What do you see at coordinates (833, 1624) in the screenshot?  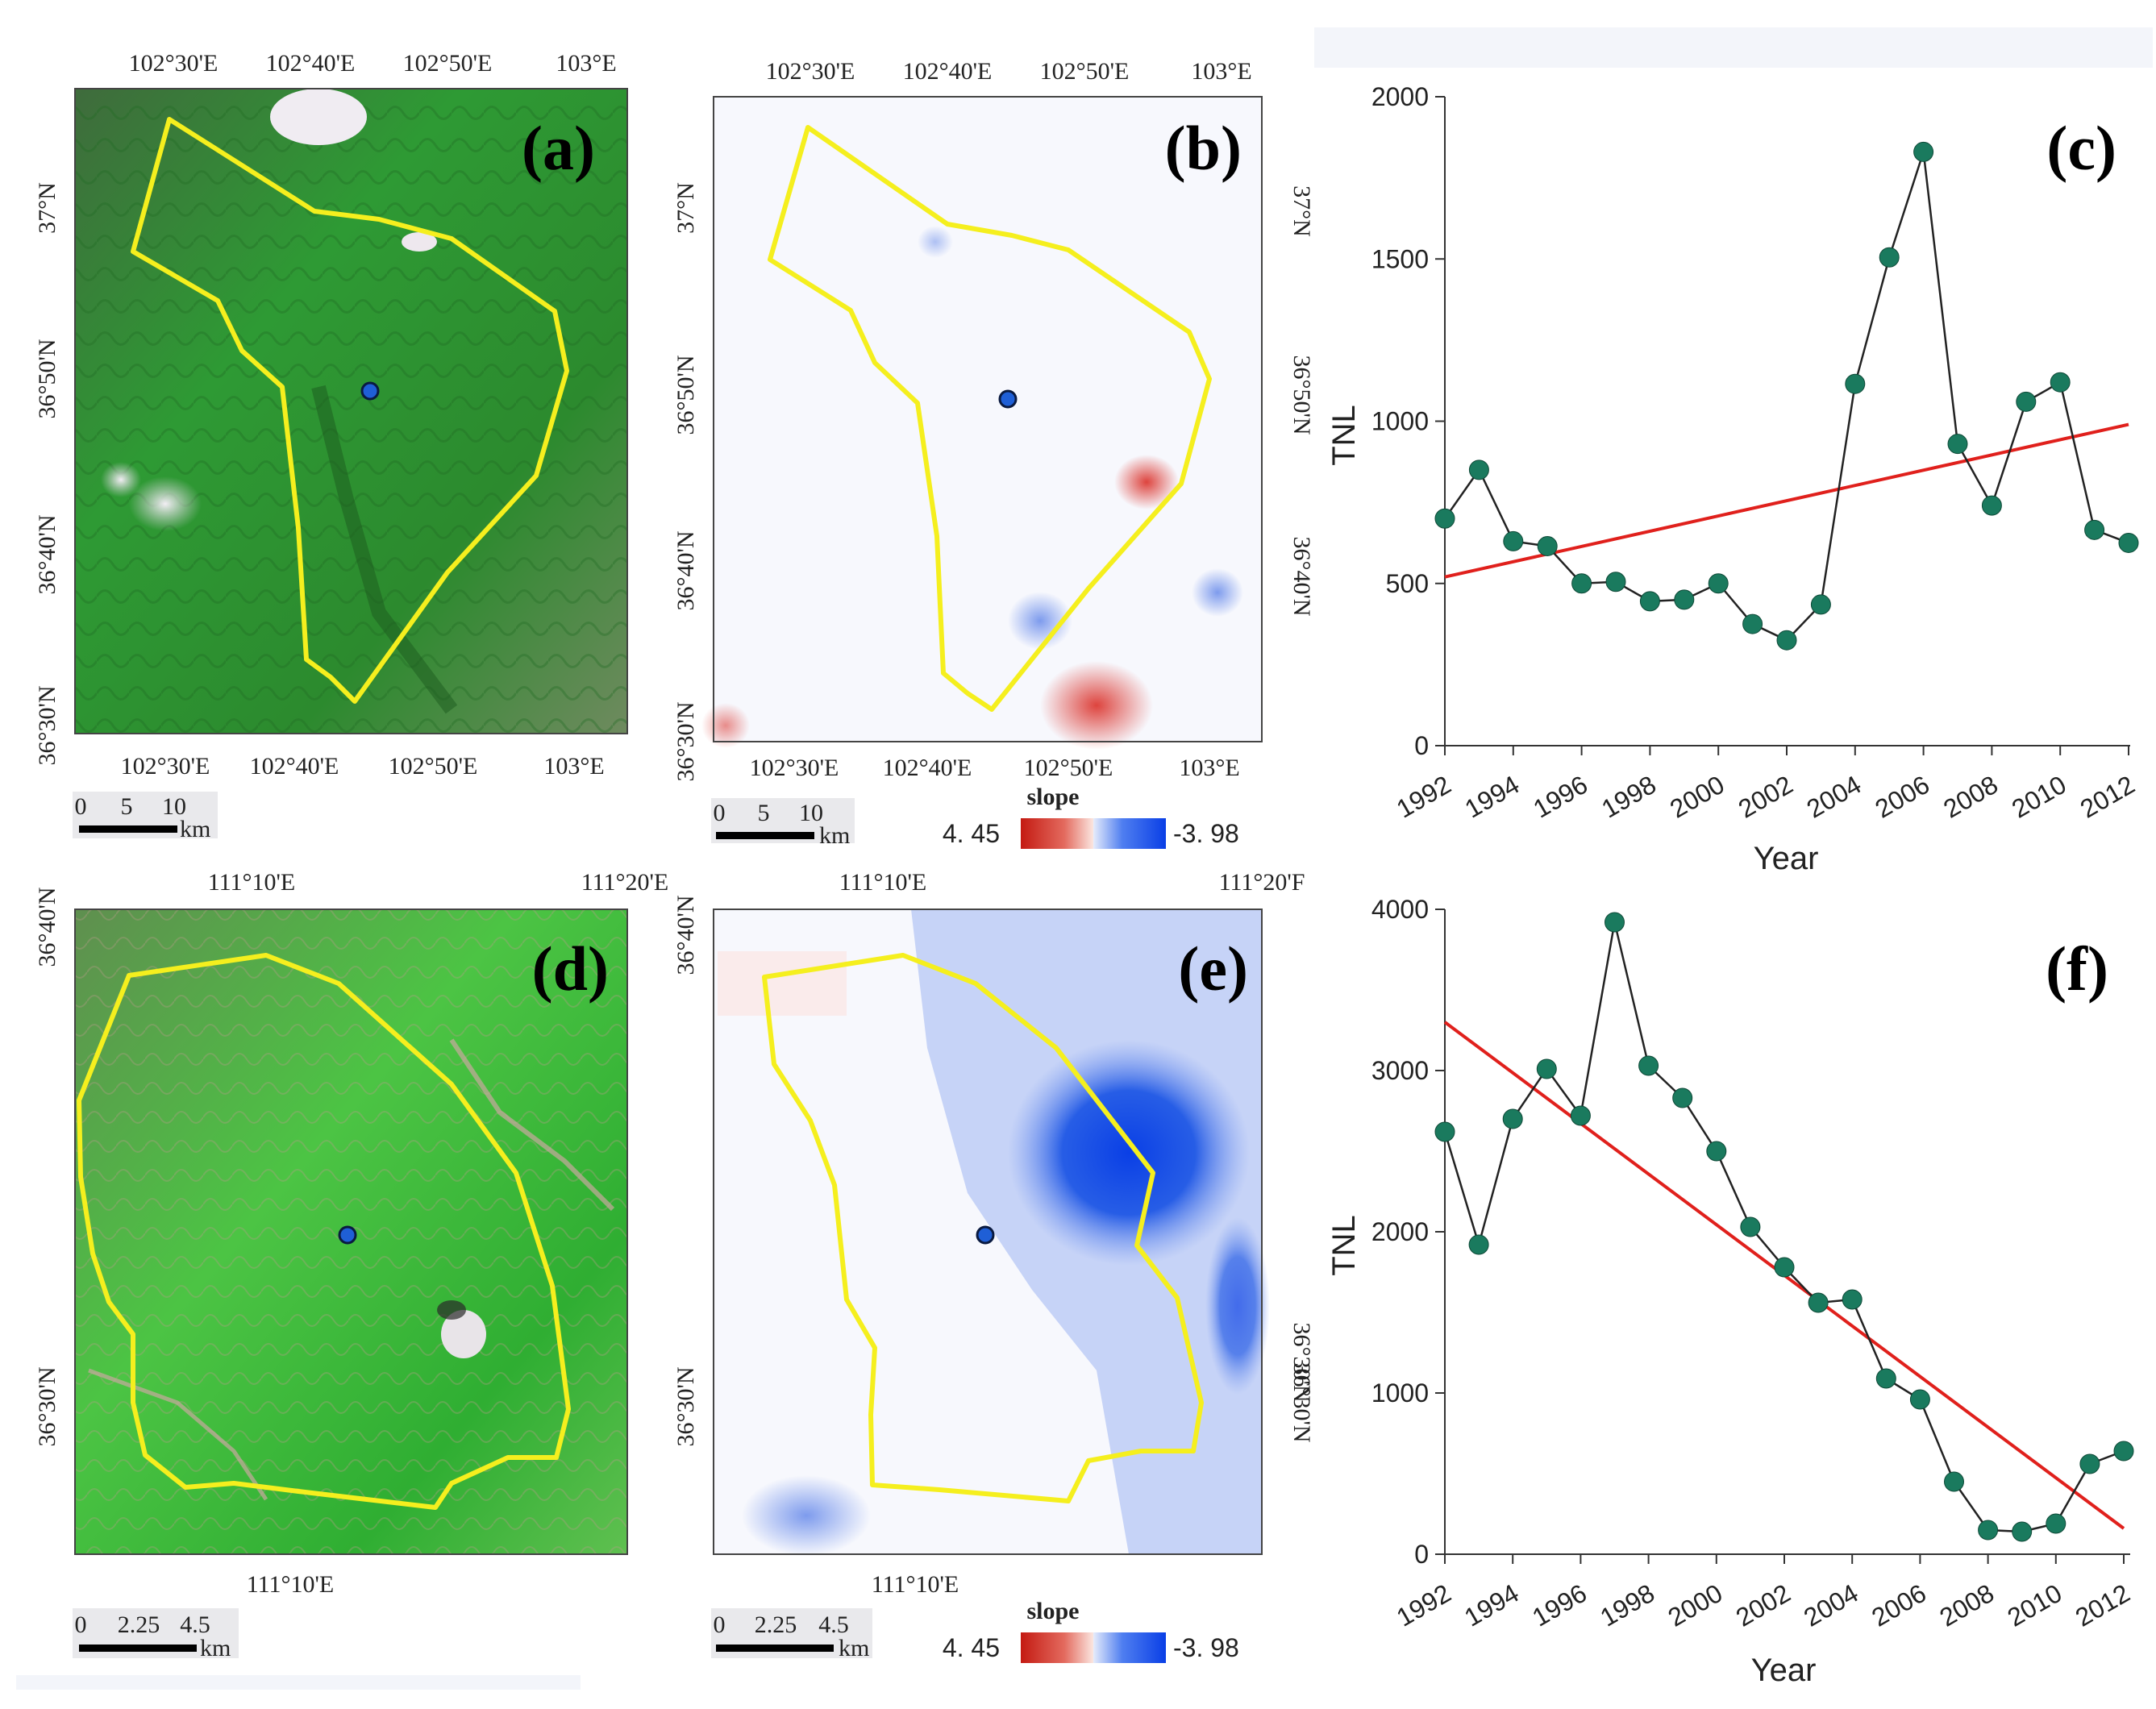 I see `scalebar-tick-e-2: 4.5` at bounding box center [833, 1624].